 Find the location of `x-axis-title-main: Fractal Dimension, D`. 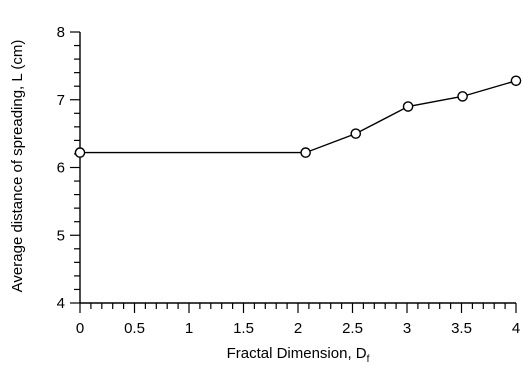

x-axis-title-main: Fractal Dimension, D is located at coordinates (297, 353).